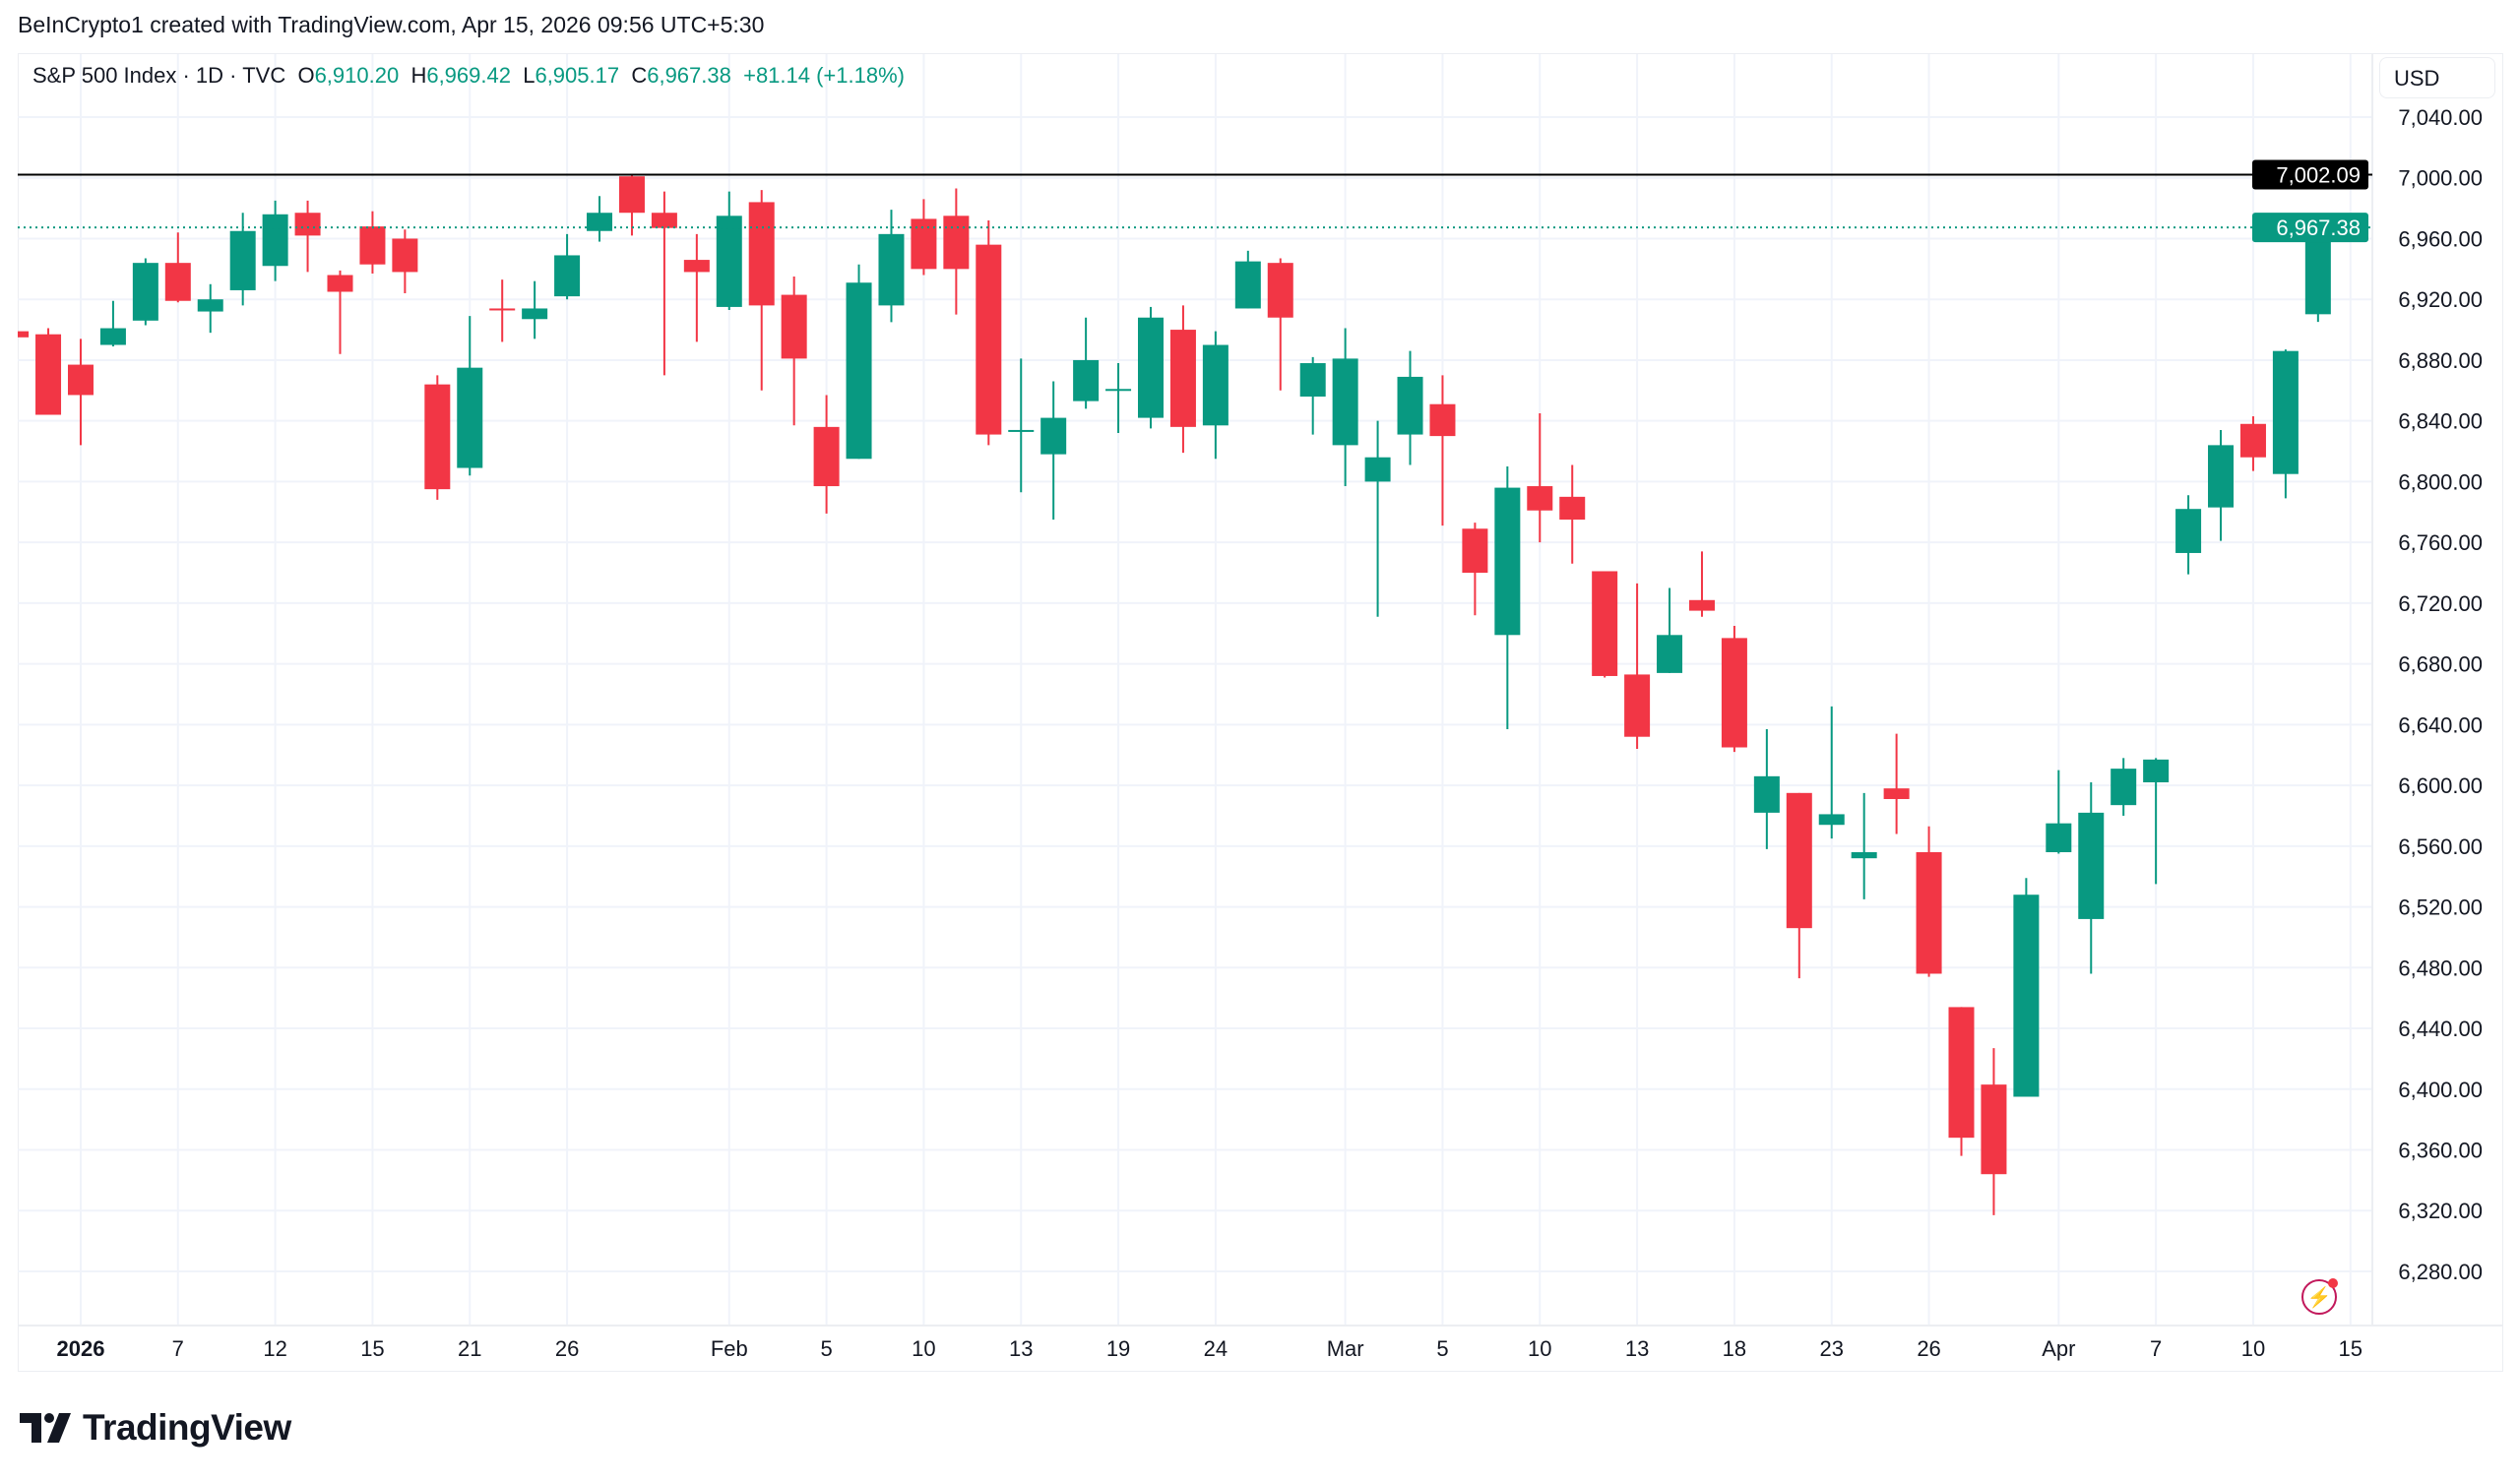  Describe the element at coordinates (2440, 421) in the screenshot. I see `price-tick-label: 6,840.00` at that location.